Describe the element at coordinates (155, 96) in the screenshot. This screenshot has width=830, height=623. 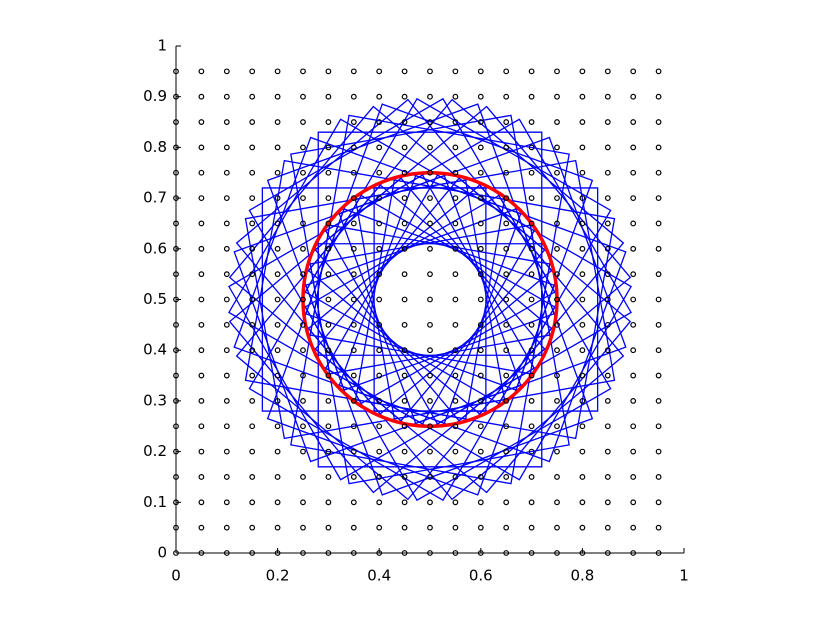
I see `y-tick-label: 0.9` at that location.